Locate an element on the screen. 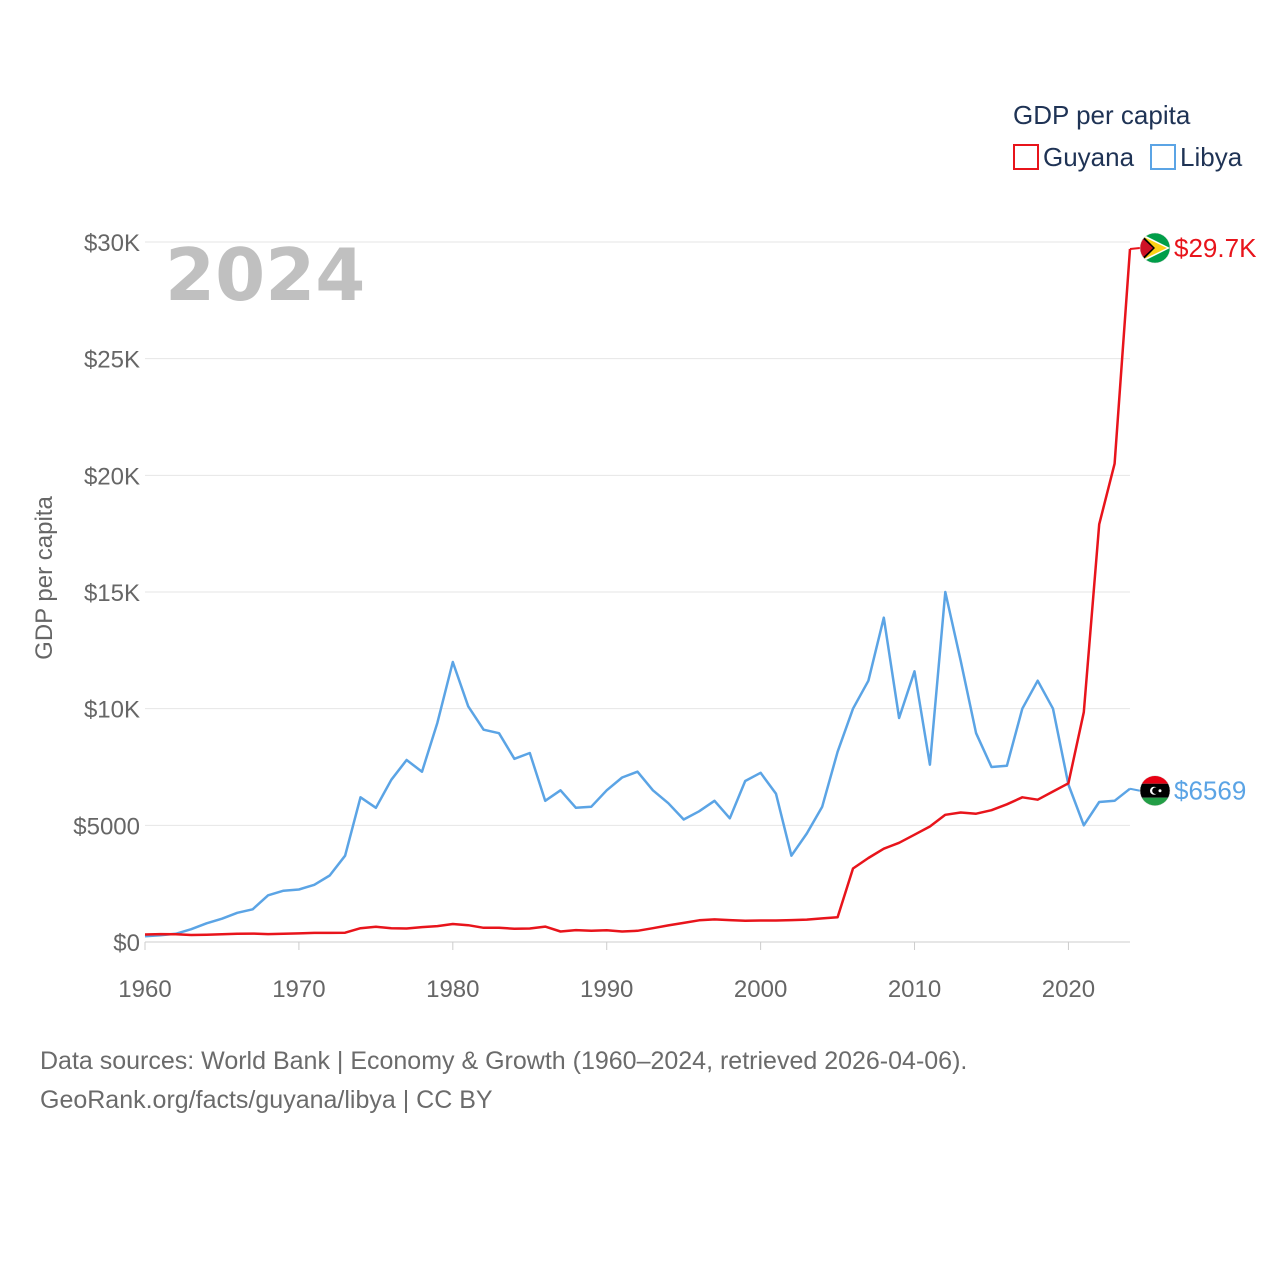  libya-flag-icon is located at coordinates (1155, 790).